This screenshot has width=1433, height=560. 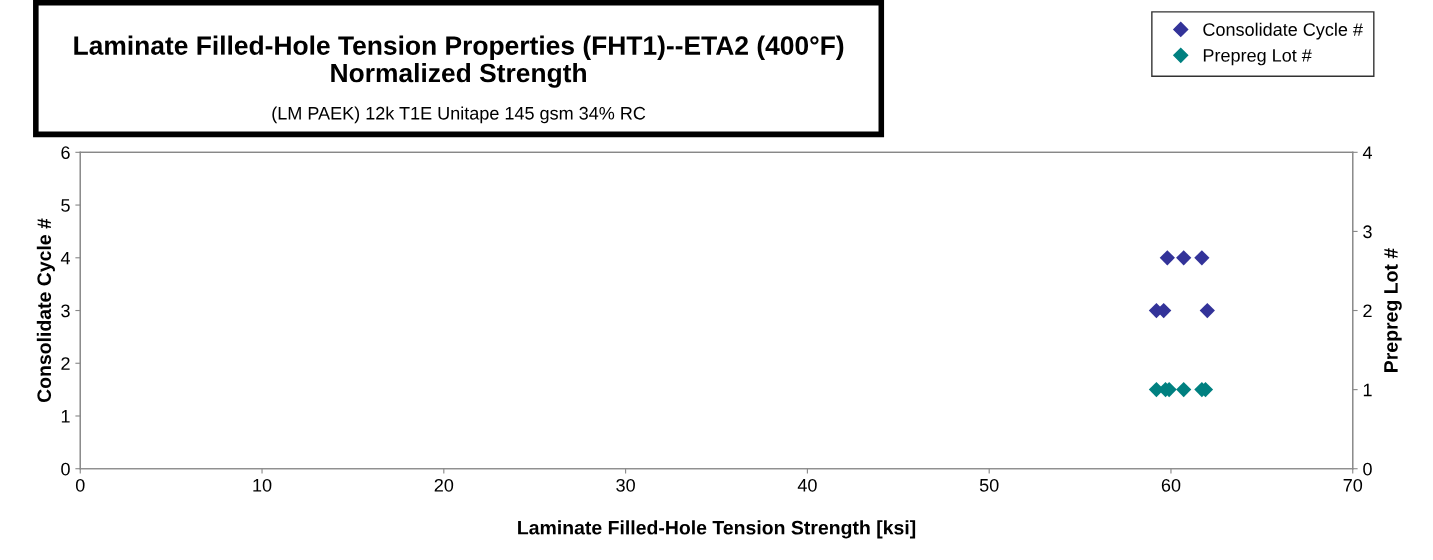 I want to click on x-tick-label: 0, so click(x=80, y=485).